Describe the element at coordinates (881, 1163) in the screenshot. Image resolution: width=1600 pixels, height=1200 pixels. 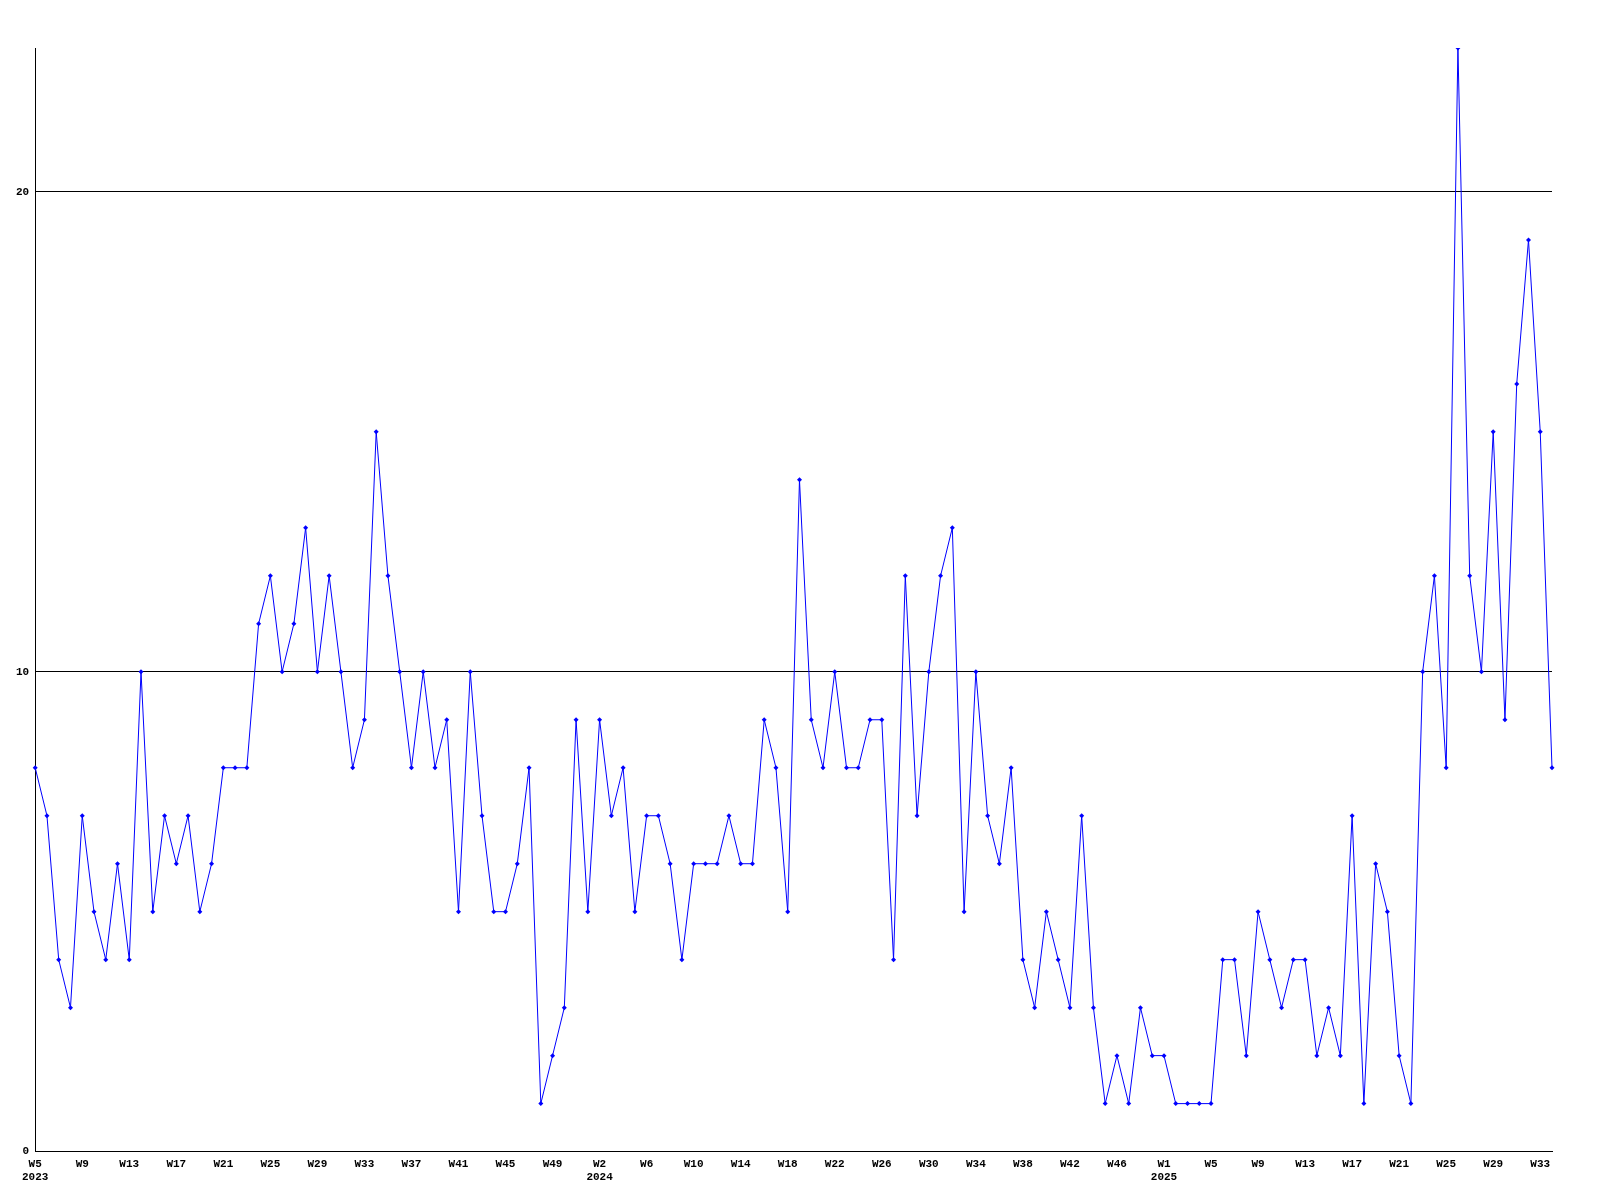
I see `x-tick-label: W26` at that location.